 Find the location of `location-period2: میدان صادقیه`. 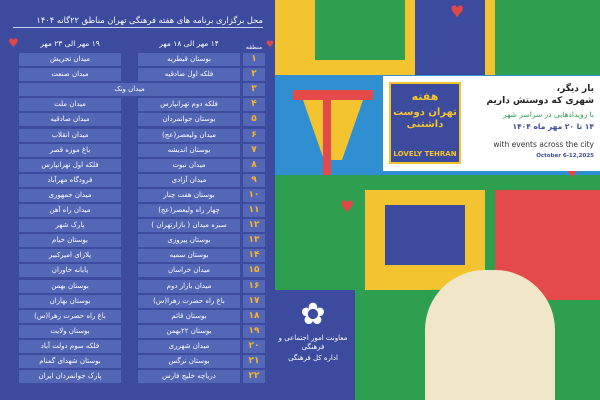

location-period2: میدان صادقیه is located at coordinates (70, 120).